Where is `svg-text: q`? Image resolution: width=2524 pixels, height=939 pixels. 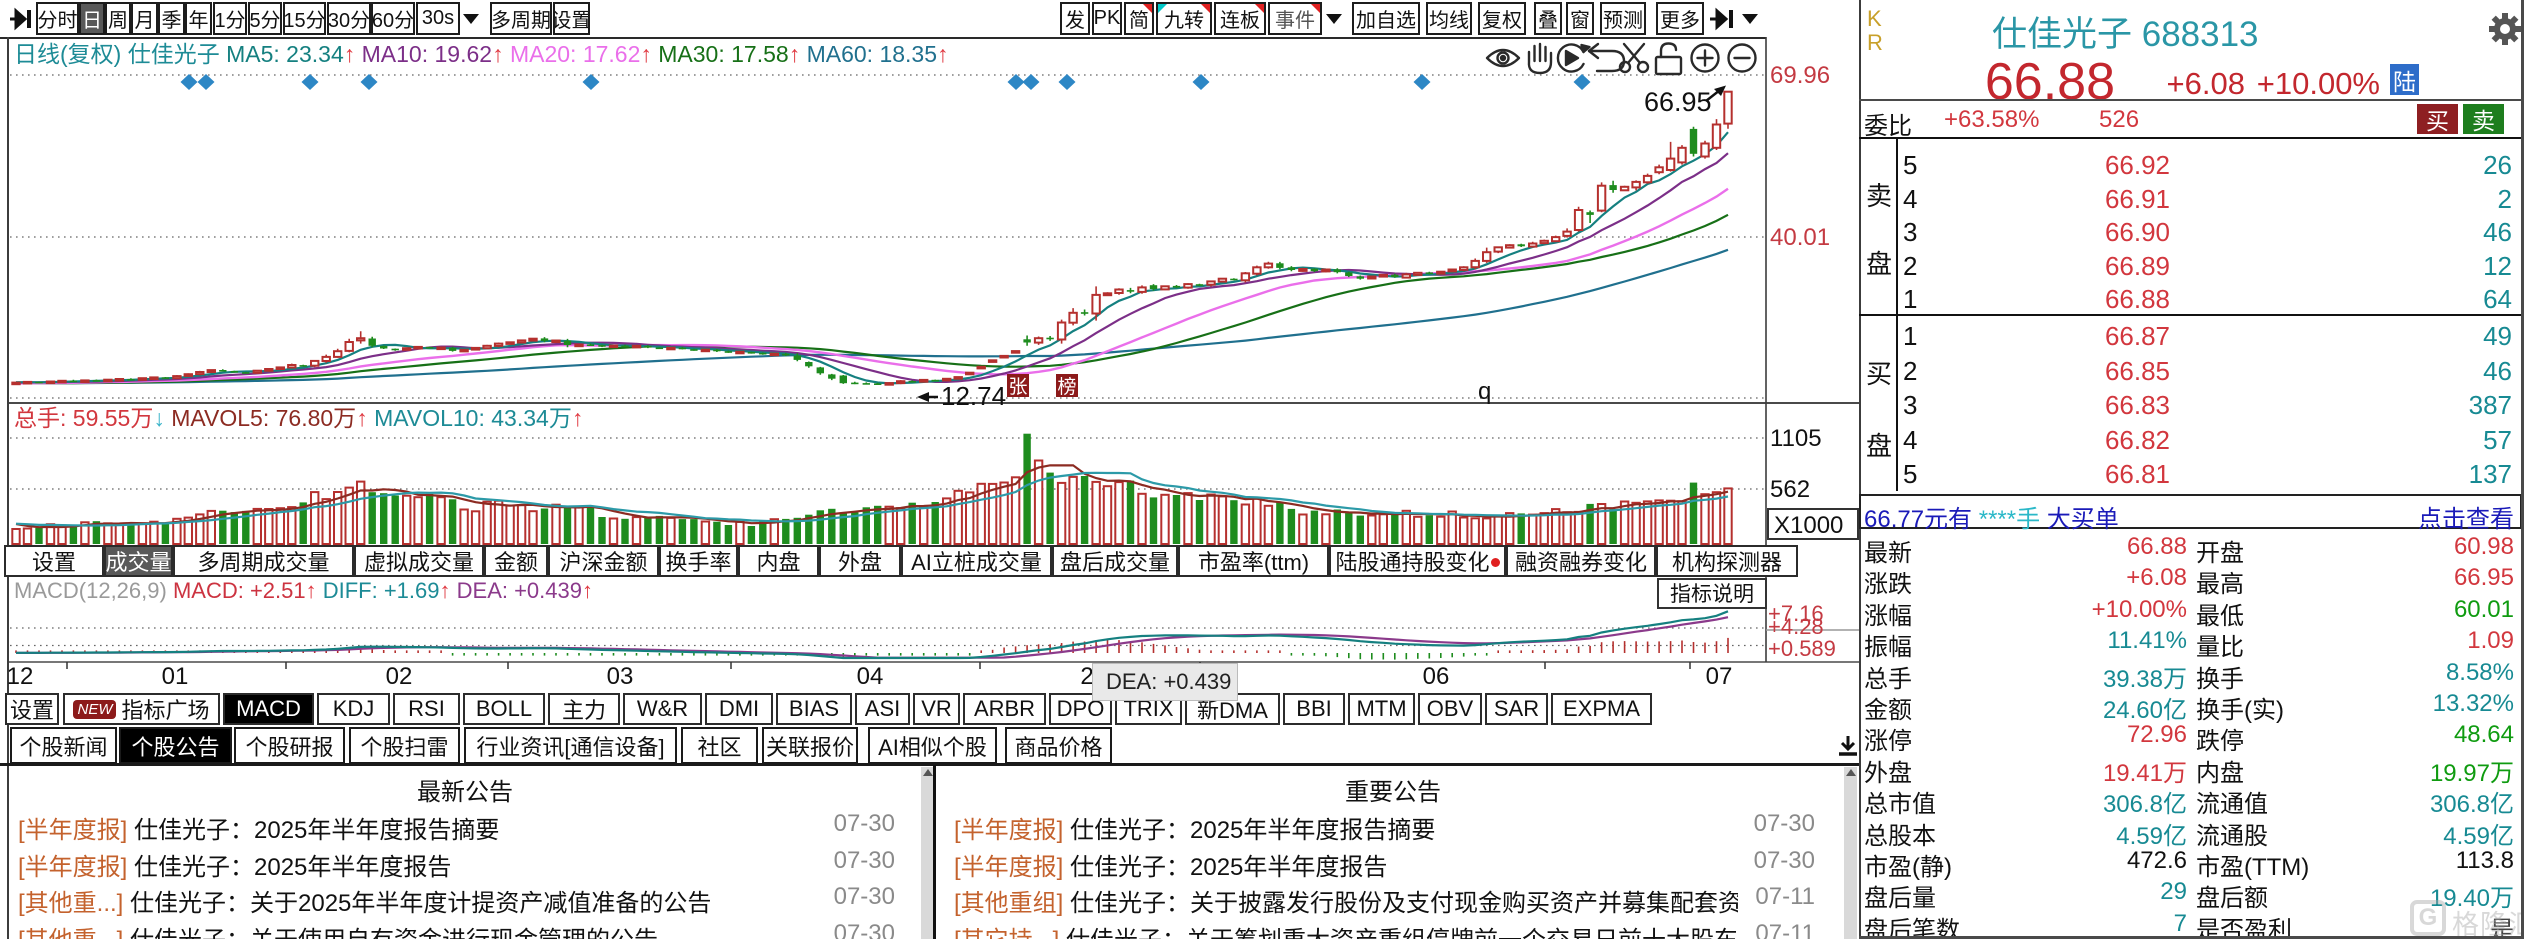 svg-text: q is located at coordinates (1484, 391).